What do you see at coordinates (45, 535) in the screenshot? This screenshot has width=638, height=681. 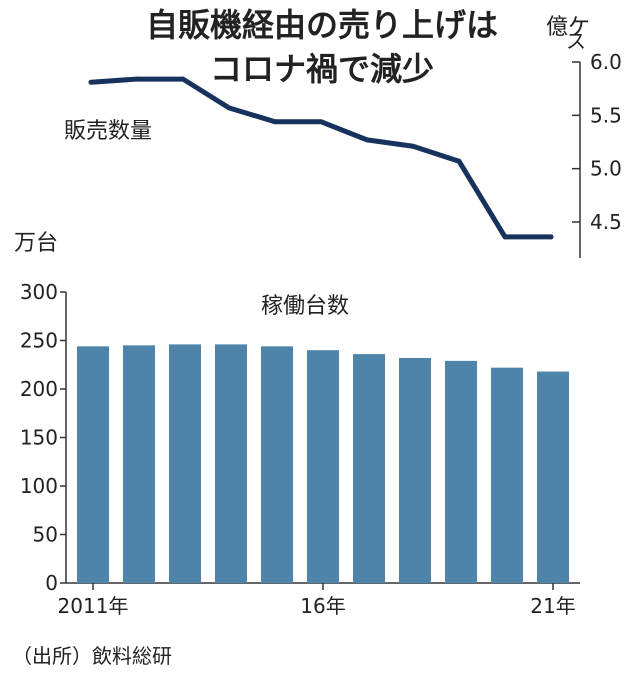 I see `bar-y-tick-label: 50` at bounding box center [45, 535].